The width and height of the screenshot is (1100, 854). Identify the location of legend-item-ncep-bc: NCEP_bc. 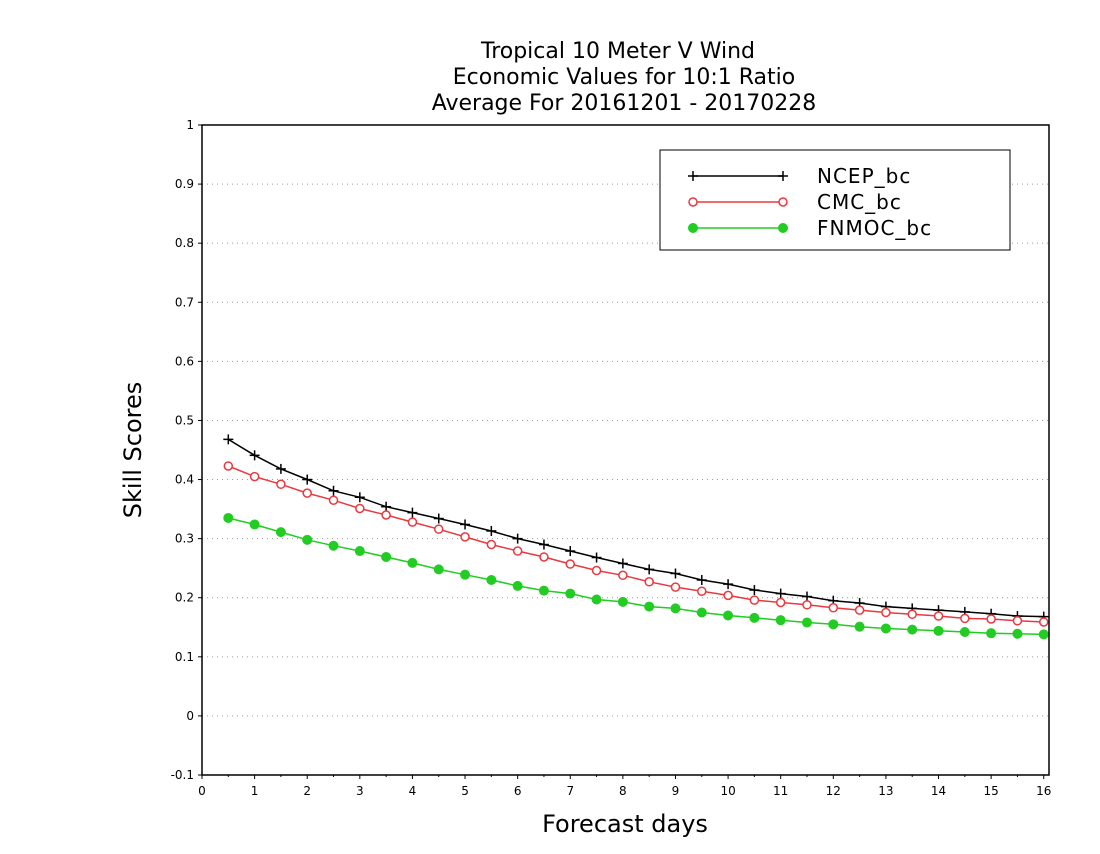
(799, 176).